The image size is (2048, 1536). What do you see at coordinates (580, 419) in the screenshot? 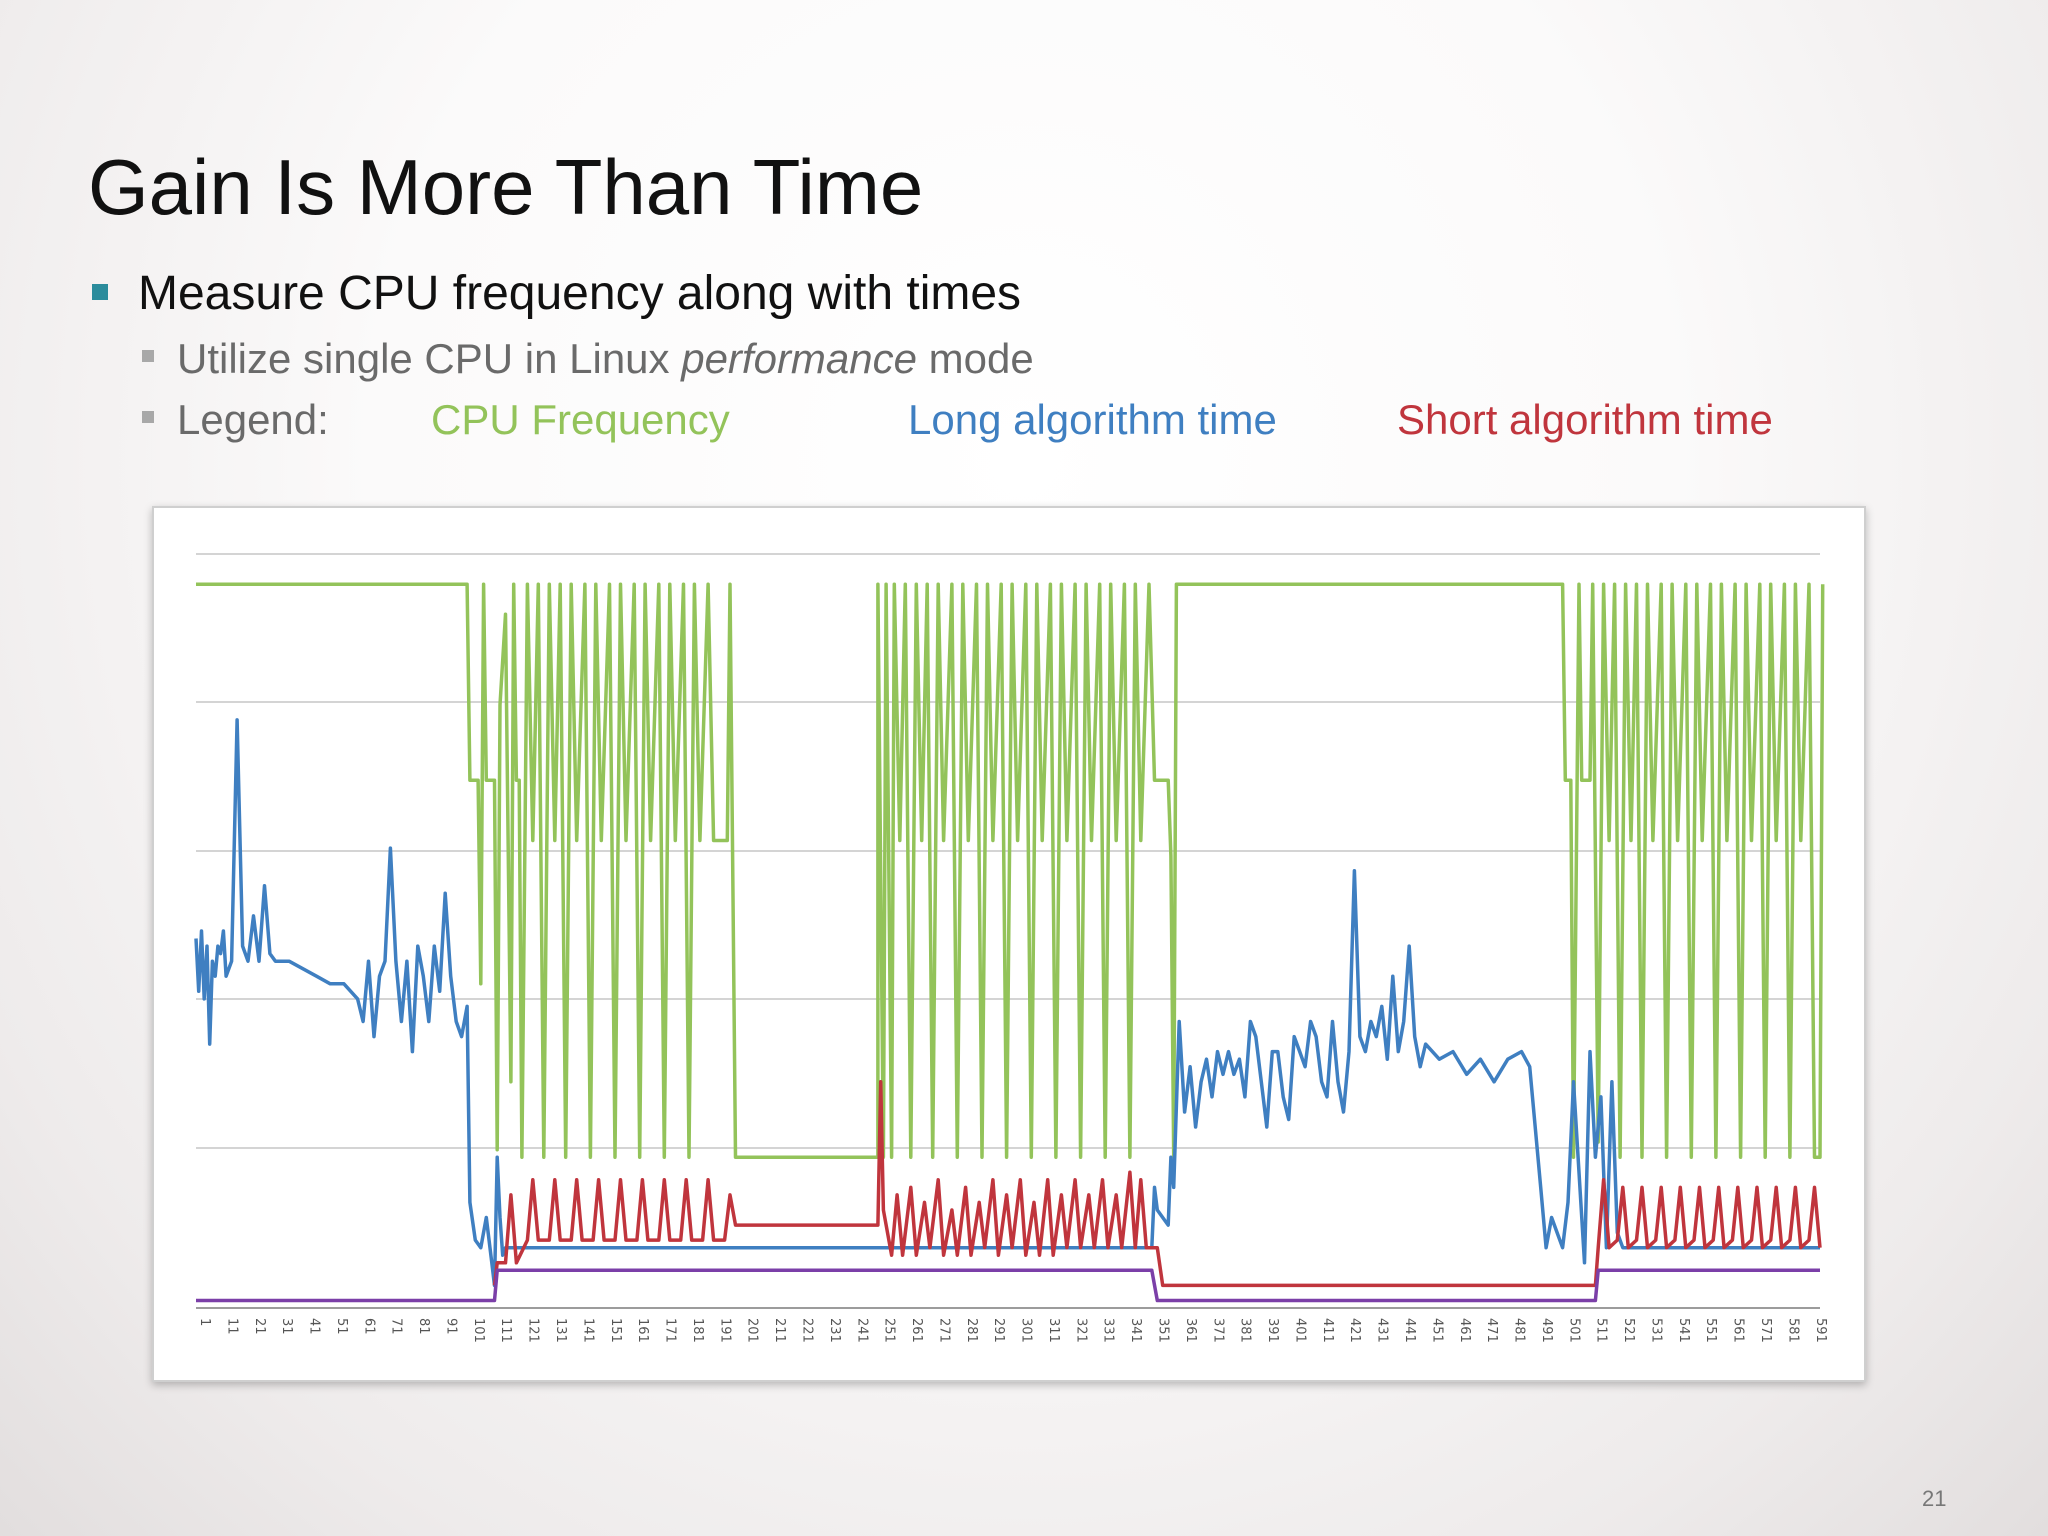
I see `legend-cpu-frequency: CPU Frequency` at bounding box center [580, 419].